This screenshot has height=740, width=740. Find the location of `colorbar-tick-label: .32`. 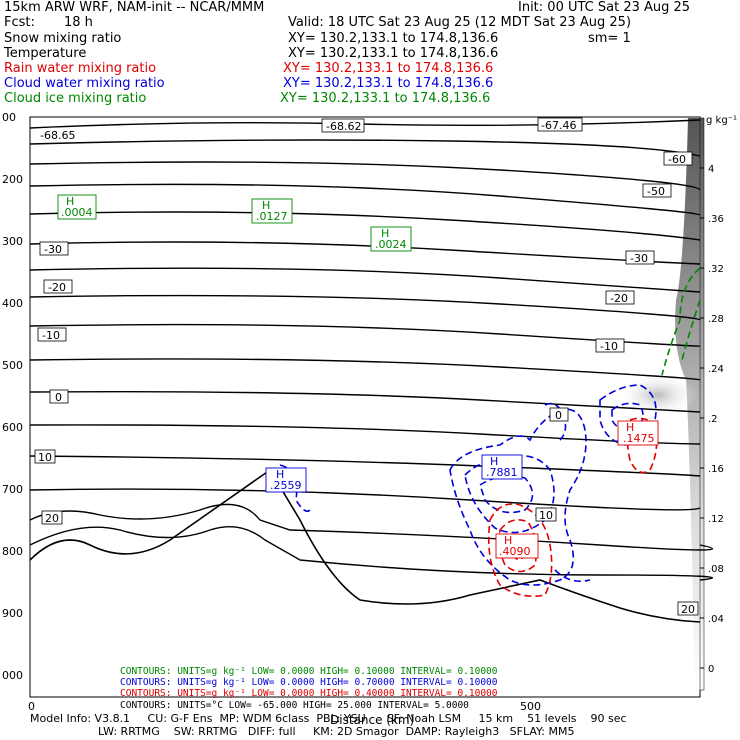

colorbar-tick-label: .32 is located at coordinates (716, 269).